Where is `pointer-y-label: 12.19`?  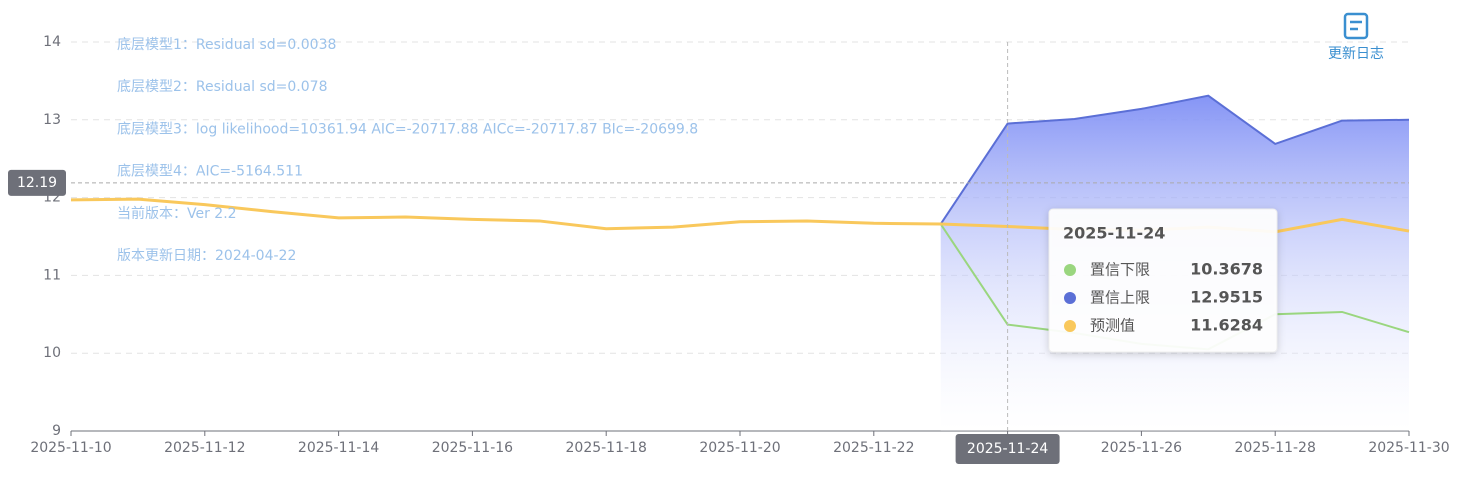
pointer-y-label: 12.19 is located at coordinates (37, 183).